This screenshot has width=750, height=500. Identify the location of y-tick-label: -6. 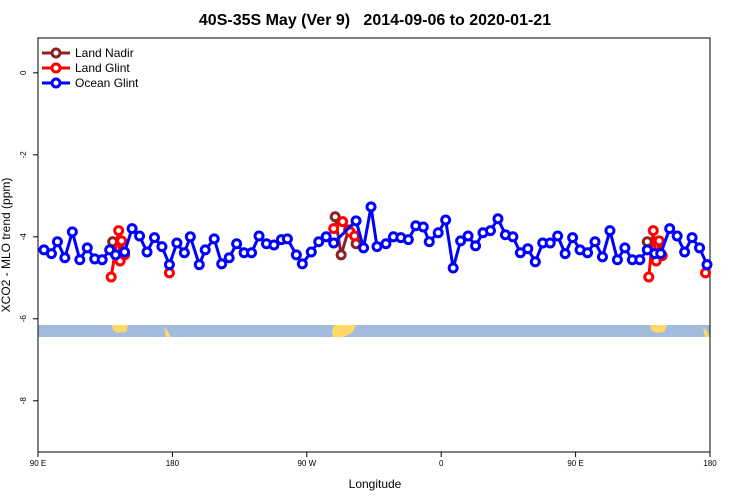
(23, 319).